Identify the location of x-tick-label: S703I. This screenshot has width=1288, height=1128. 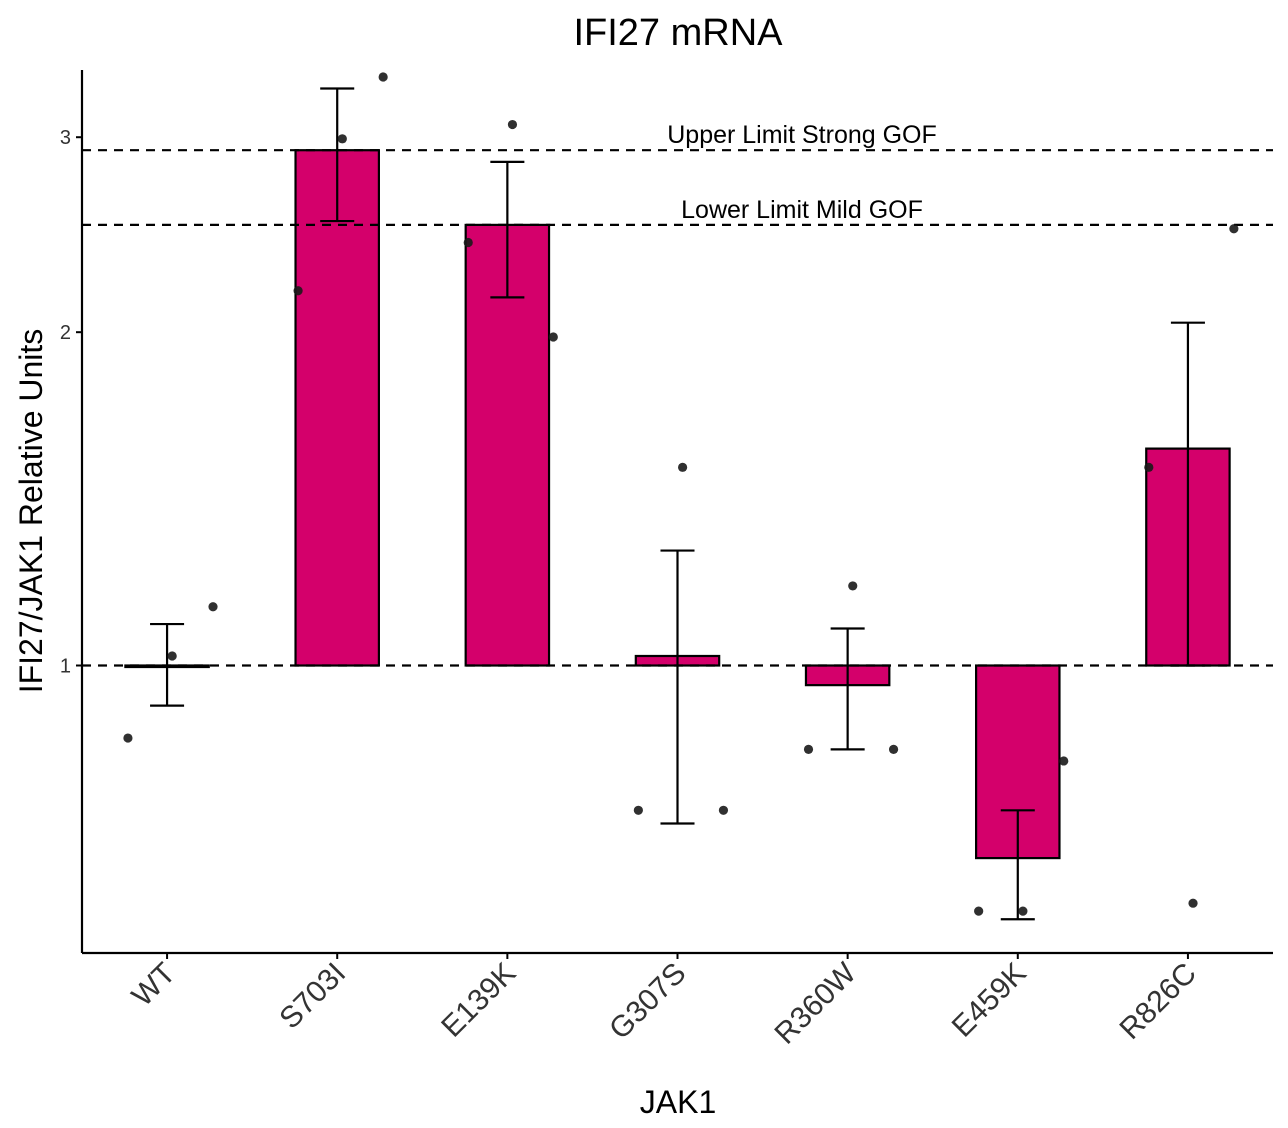
(312, 996).